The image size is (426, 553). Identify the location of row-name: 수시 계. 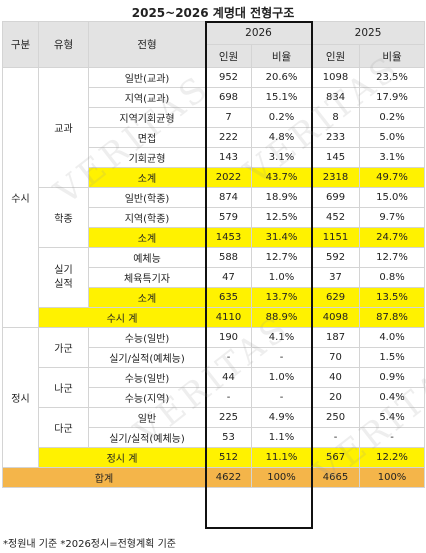
(122, 317).